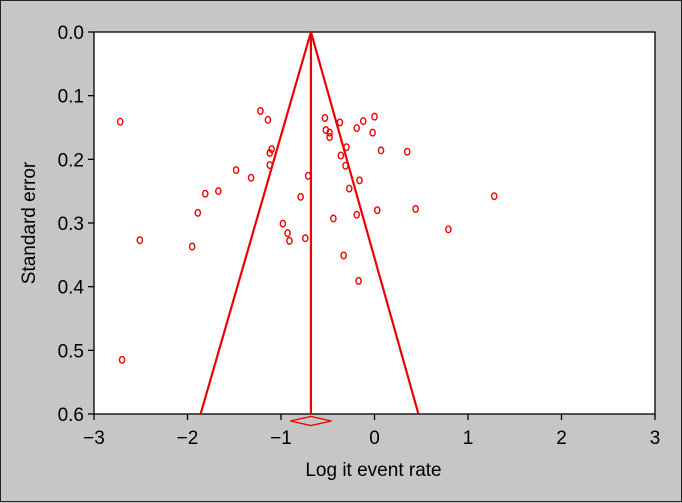 The width and height of the screenshot is (682, 503). What do you see at coordinates (71, 160) in the screenshot?
I see `y-tick-label: 0.2` at bounding box center [71, 160].